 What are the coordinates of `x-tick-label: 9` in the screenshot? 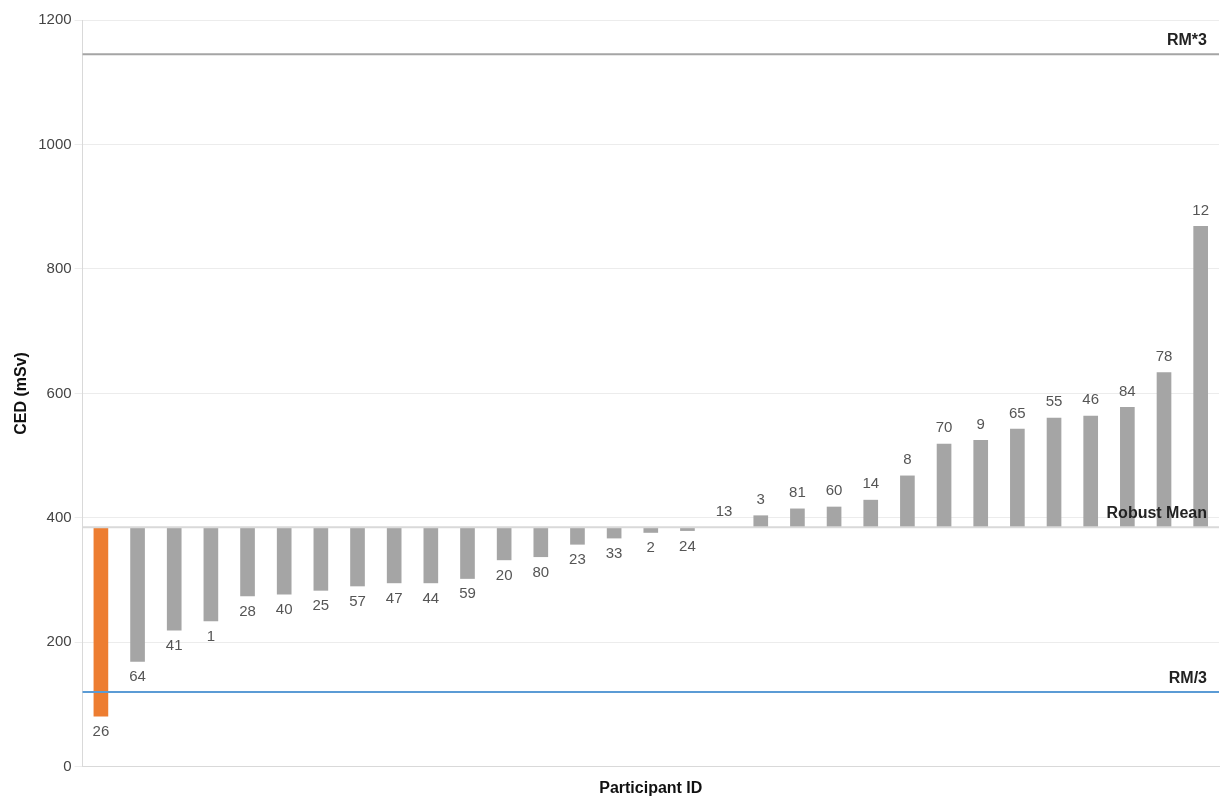 It's located at (980, 423).